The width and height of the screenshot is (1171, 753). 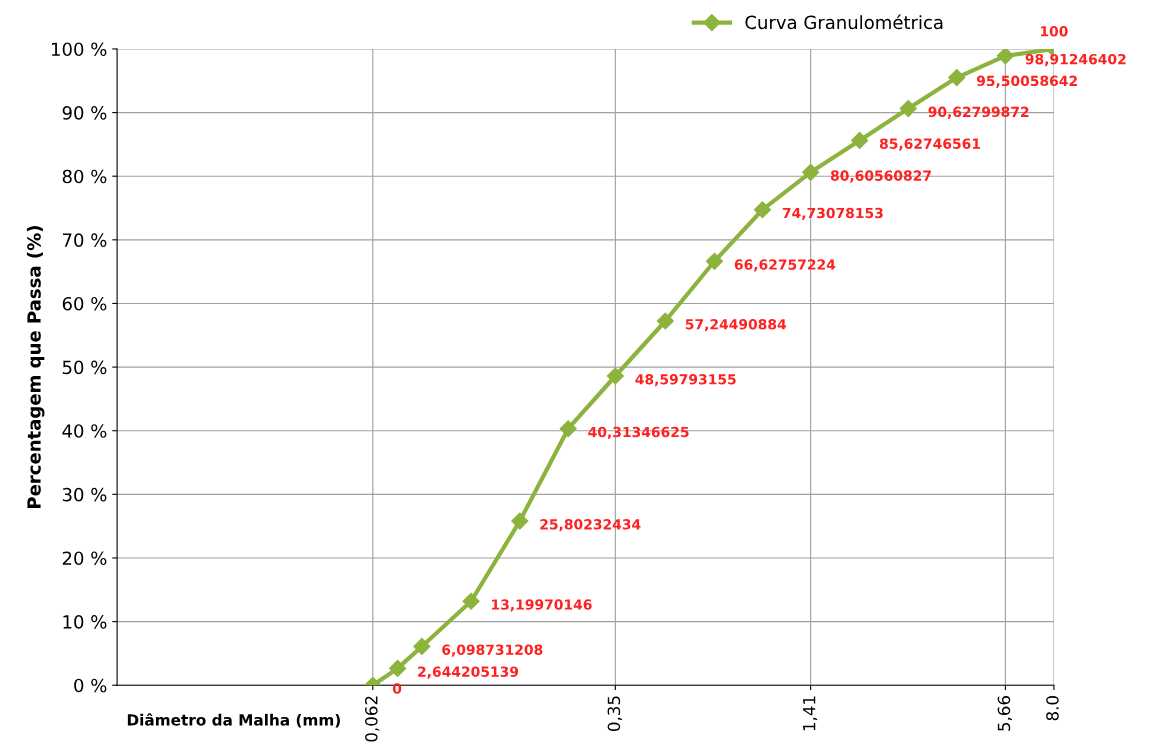 What do you see at coordinates (978, 112) in the screenshot?
I see `data-label: 90,62799872` at bounding box center [978, 112].